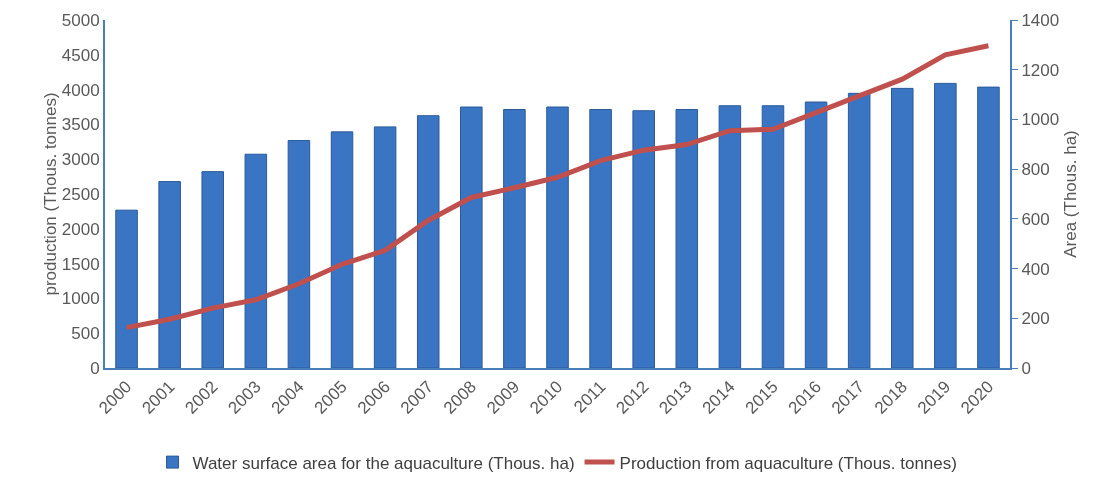  I want to click on y2-tick-label: 1400, so click(1040, 20).